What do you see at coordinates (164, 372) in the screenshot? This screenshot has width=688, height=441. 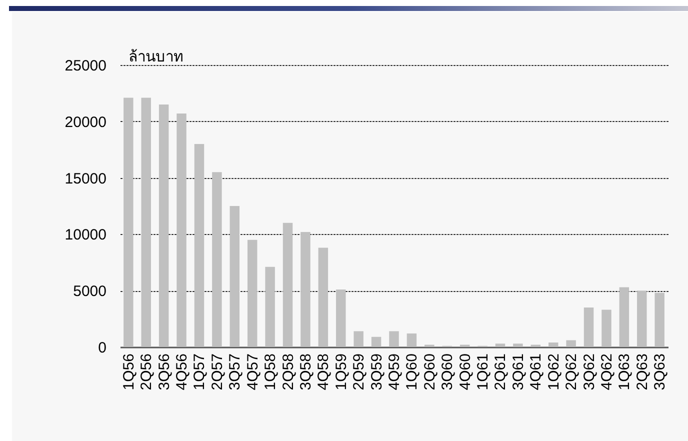 I see `x-tick-label: 3Q56` at bounding box center [164, 372].